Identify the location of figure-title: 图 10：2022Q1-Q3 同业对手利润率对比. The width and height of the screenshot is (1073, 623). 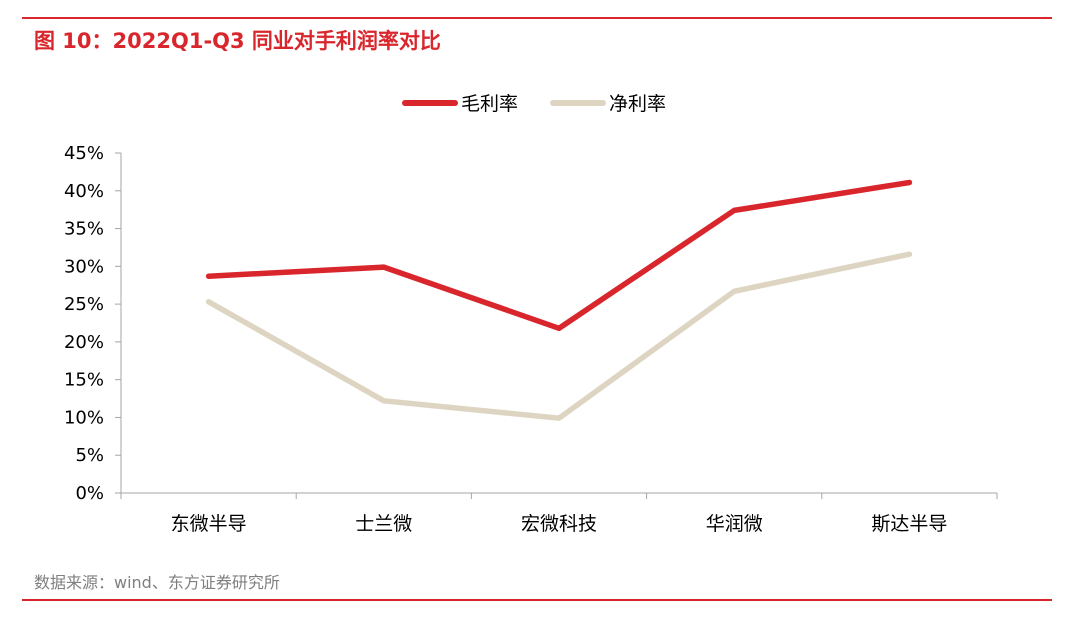
(237, 41).